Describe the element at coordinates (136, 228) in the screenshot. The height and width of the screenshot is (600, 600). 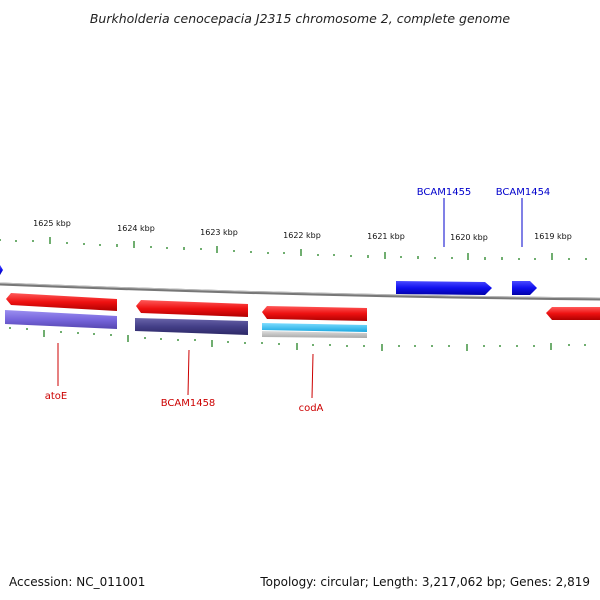
I see `scale-label-1624: 1624 kbp` at that location.